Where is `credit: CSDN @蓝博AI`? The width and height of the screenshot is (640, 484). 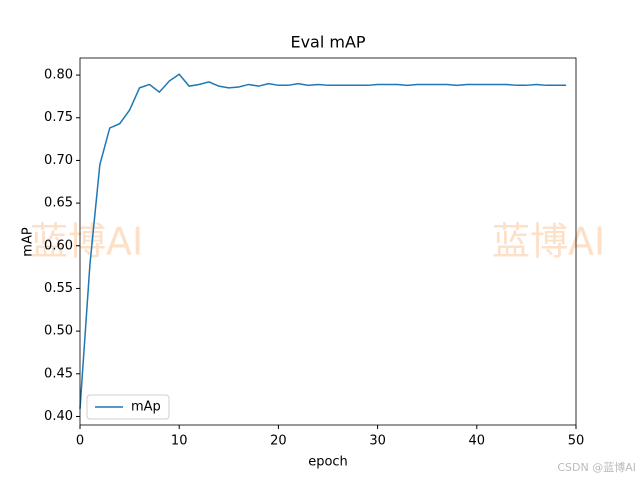
credit: CSDN @蓝博AI is located at coordinates (596, 467).